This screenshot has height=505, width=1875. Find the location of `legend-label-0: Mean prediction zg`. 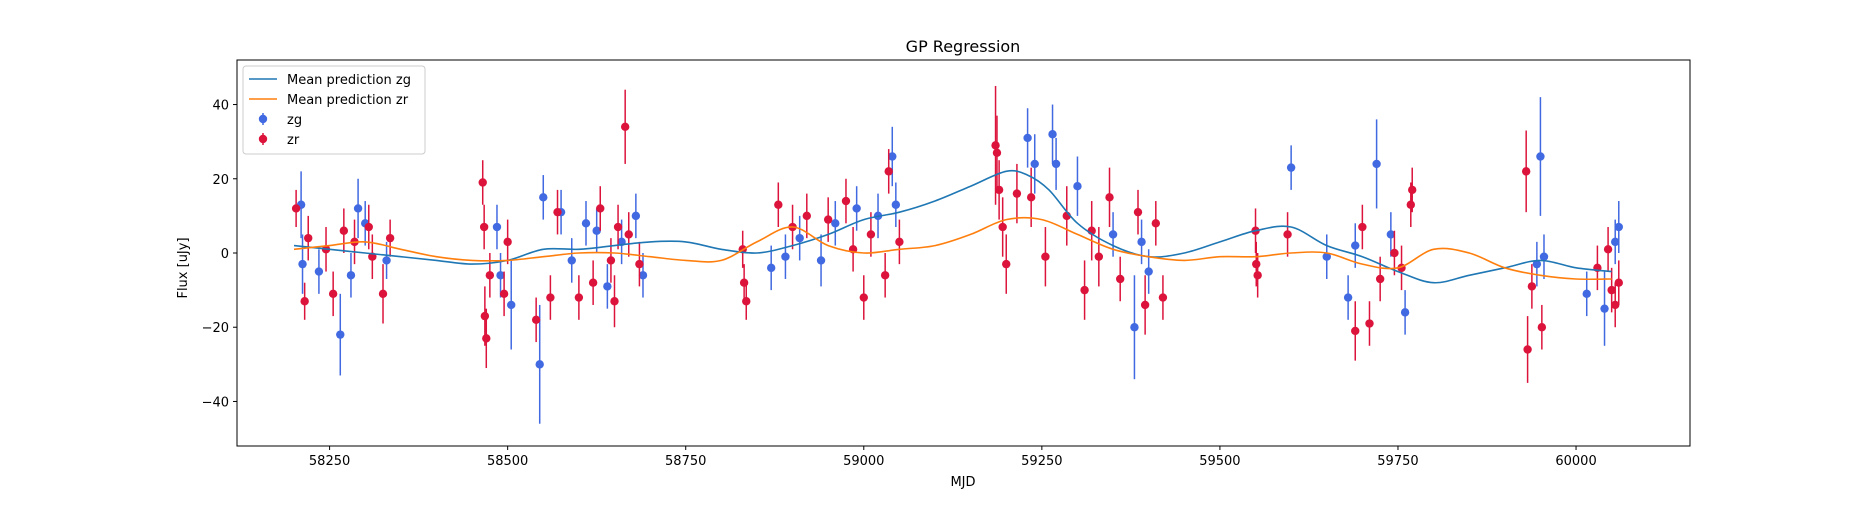

legend-label-0: Mean prediction zg is located at coordinates (349, 80).